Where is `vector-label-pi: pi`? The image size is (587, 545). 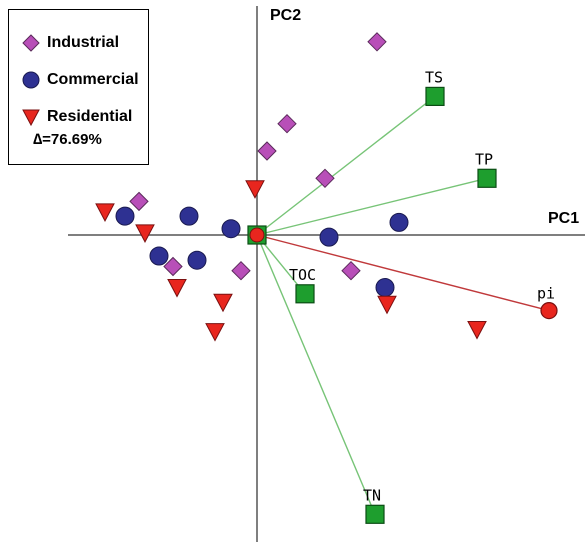
vector-label-pi: pi is located at coordinates (546, 294).